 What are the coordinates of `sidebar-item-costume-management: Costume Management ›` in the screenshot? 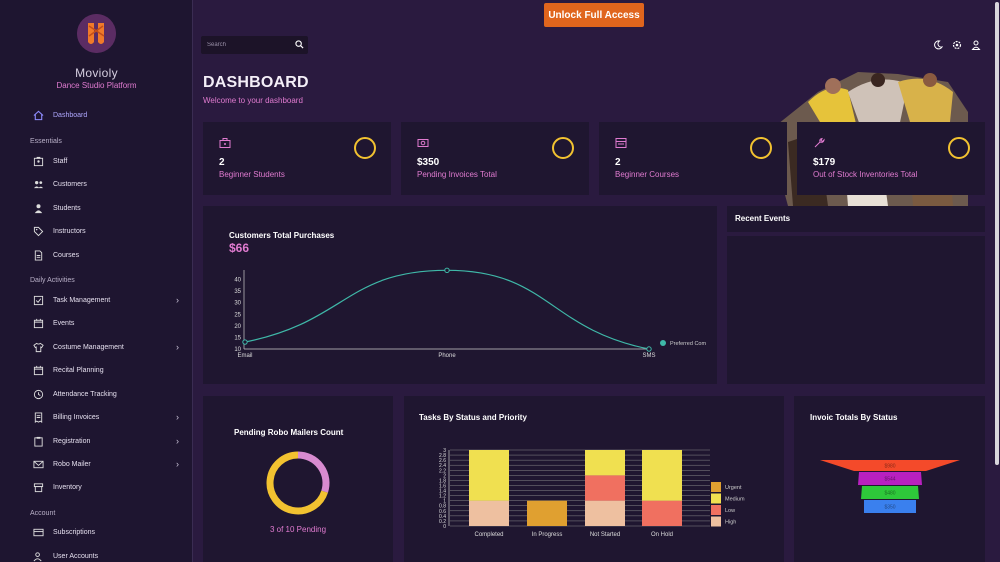 It's located at (96, 347).